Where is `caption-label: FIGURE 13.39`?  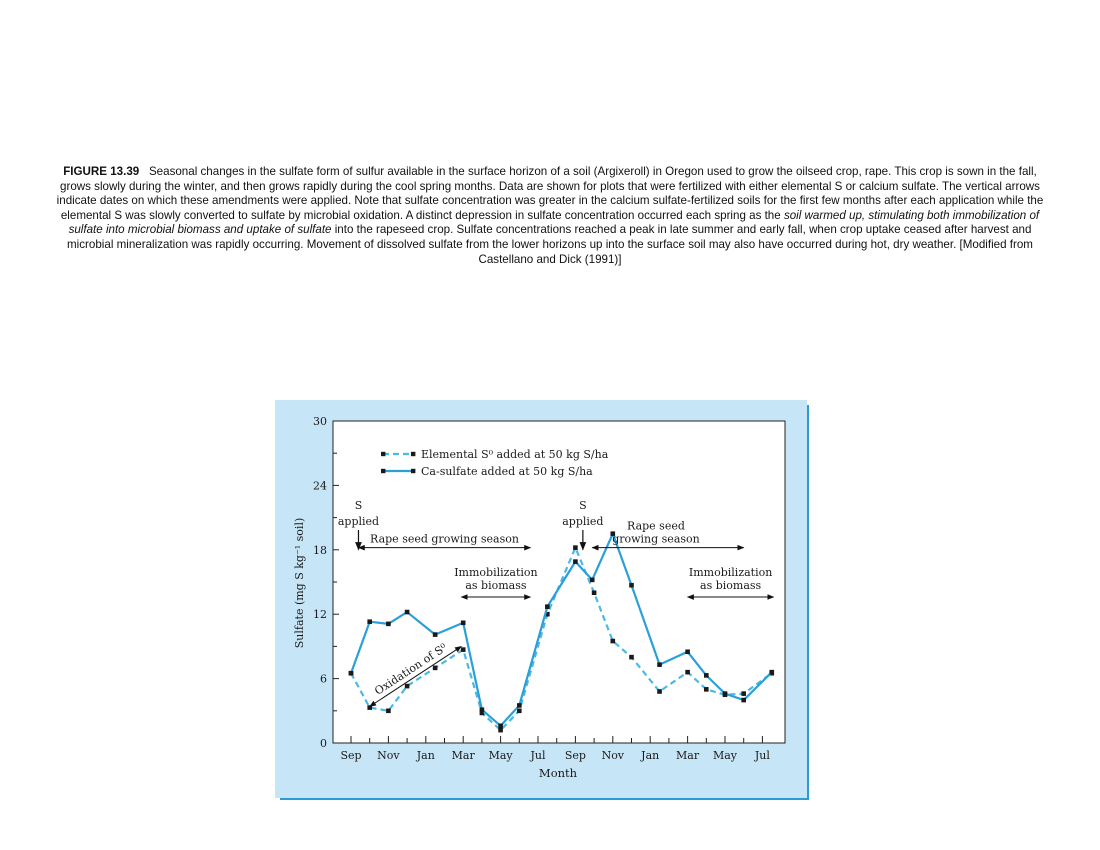 caption-label: FIGURE 13.39 is located at coordinates (101, 171).